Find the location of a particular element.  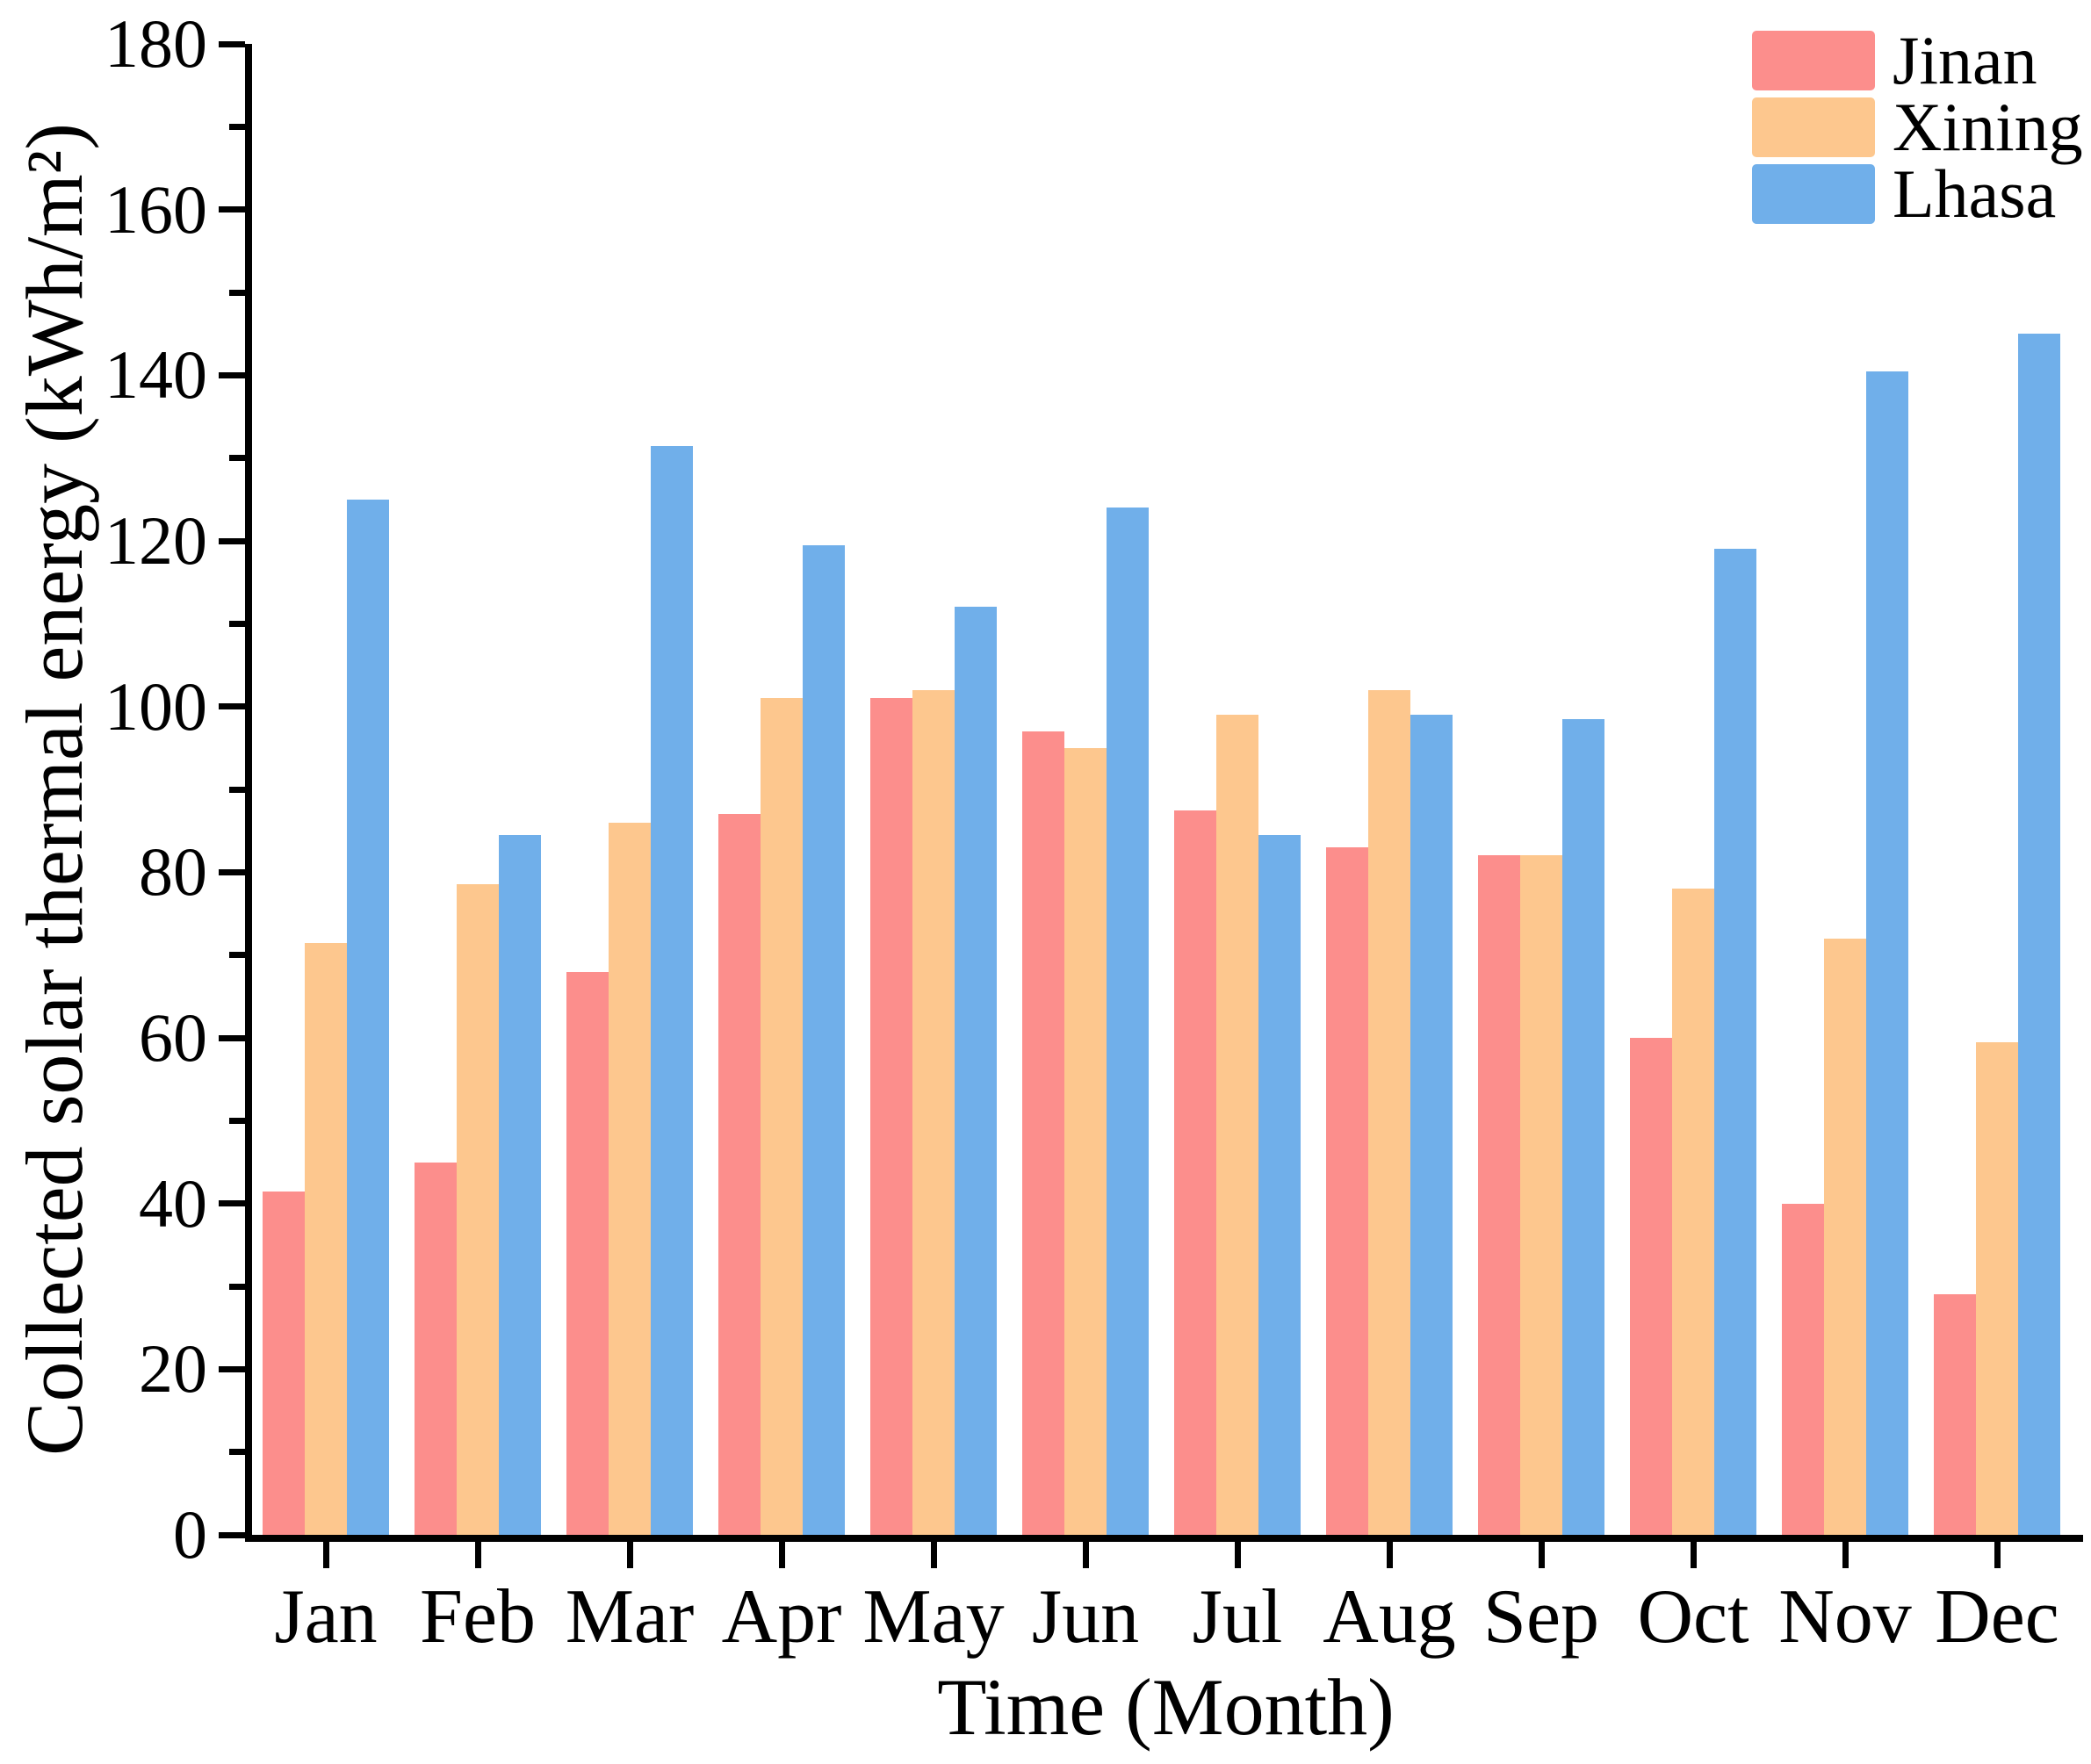

legend-item-lhasa: Lhasa is located at coordinates (1917, 194).